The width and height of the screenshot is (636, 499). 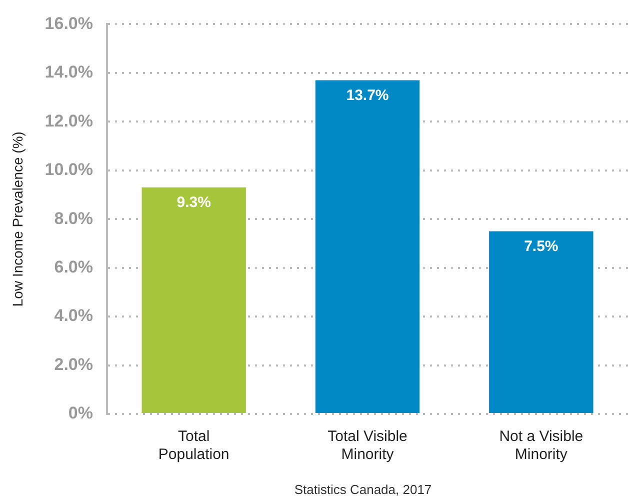 I want to click on text: Statistics Canada, 2017, so click(x=363, y=489).